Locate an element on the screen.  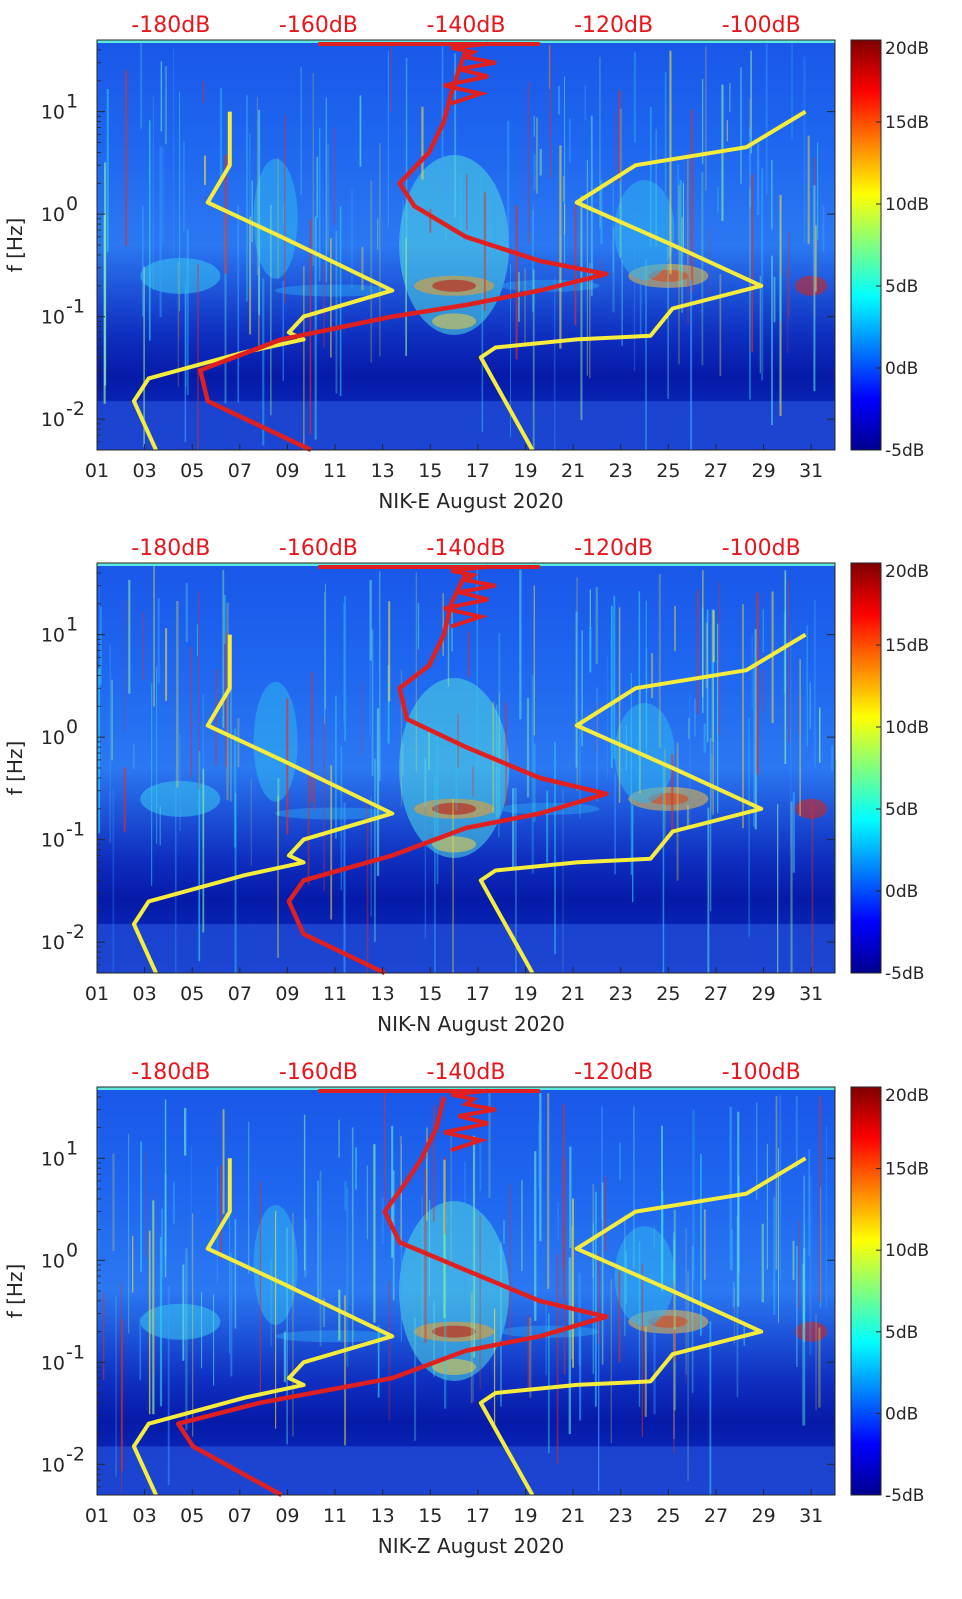
top-db-tick-label: -100dB is located at coordinates (761, 548).